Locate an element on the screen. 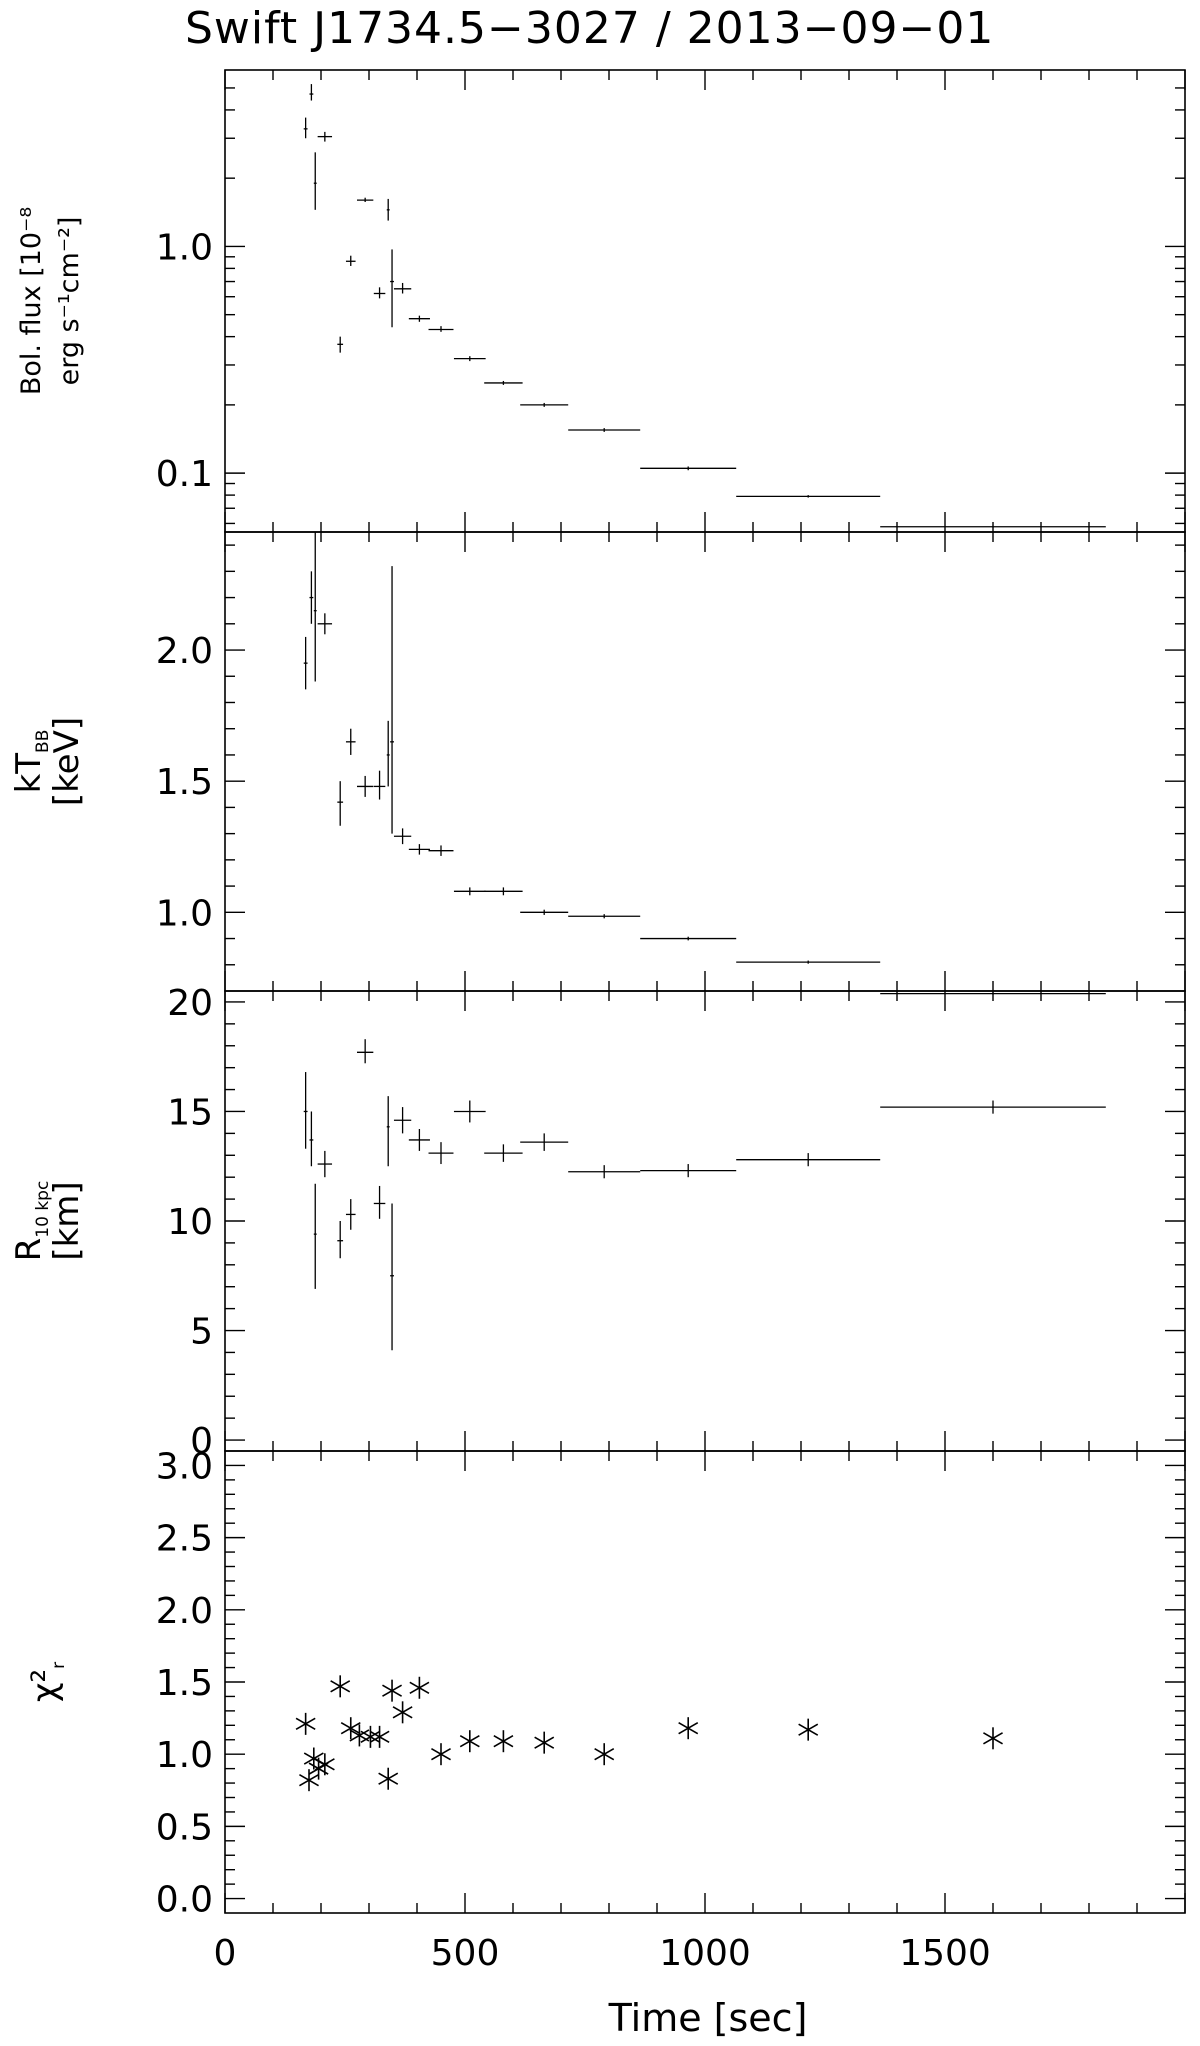 This screenshot has width=1200, height=2046. y-tick-label: 3.0 is located at coordinates (184, 1466).